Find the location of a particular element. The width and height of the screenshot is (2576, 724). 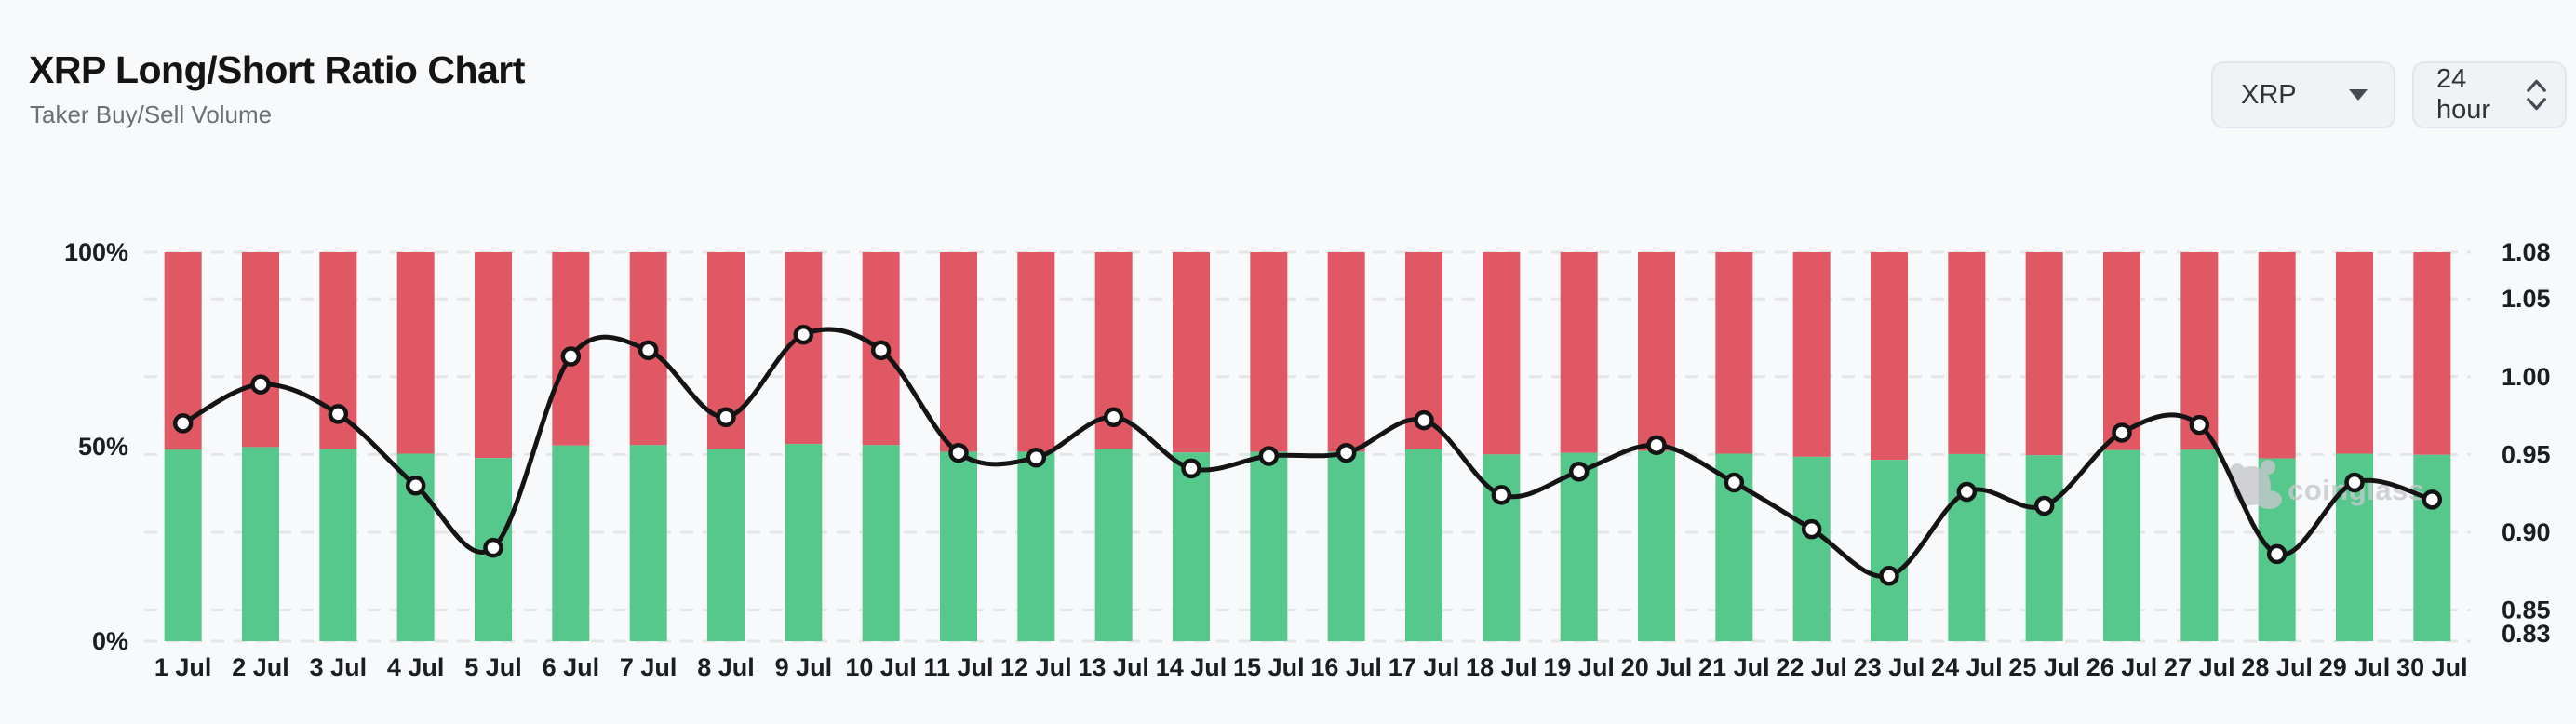

right-axis-tick-label: 1.05 is located at coordinates (2526, 299).